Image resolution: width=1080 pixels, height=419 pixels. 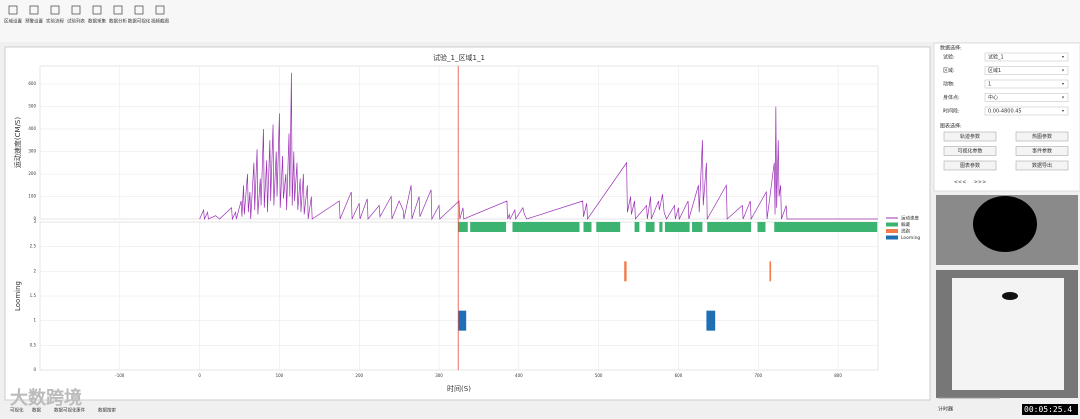 What do you see at coordinates (118, 21) in the screenshot?
I see `tool-label: 数据分析` at bounding box center [118, 21].